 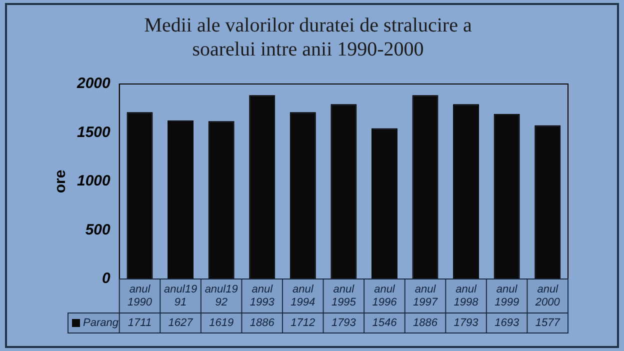 I want to click on x-tick-label: anul 1993, so click(x=263, y=296).